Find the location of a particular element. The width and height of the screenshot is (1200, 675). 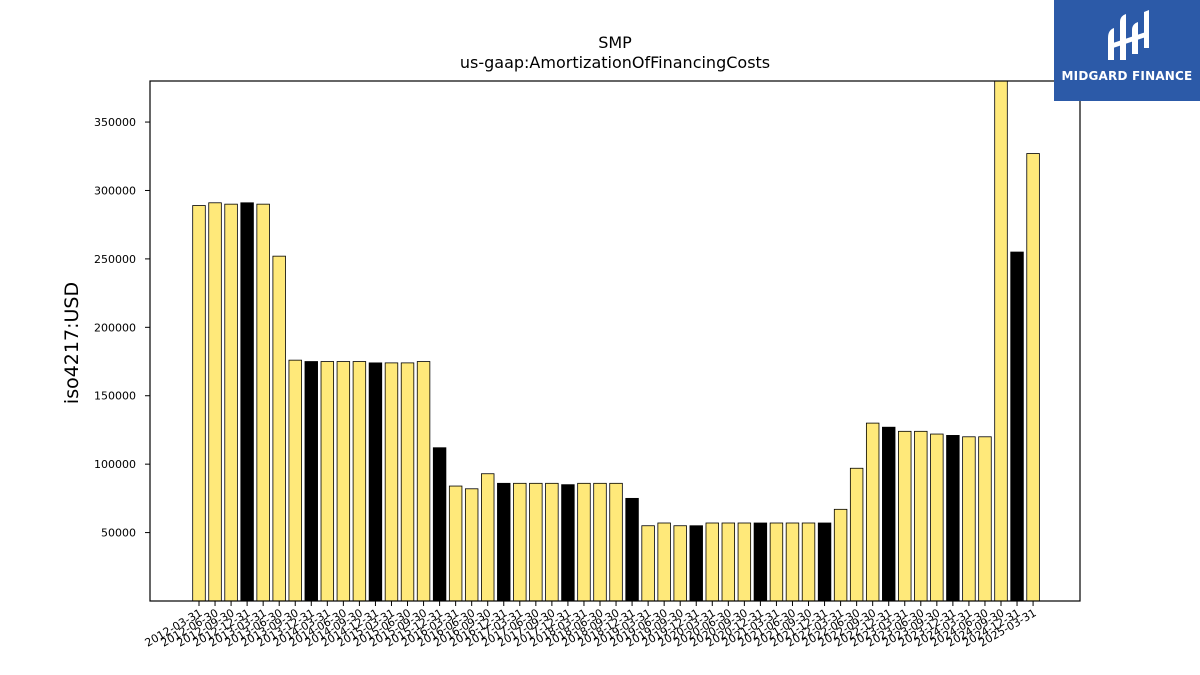

logo-text: MIDGARD FINANCE is located at coordinates (1127, 76).